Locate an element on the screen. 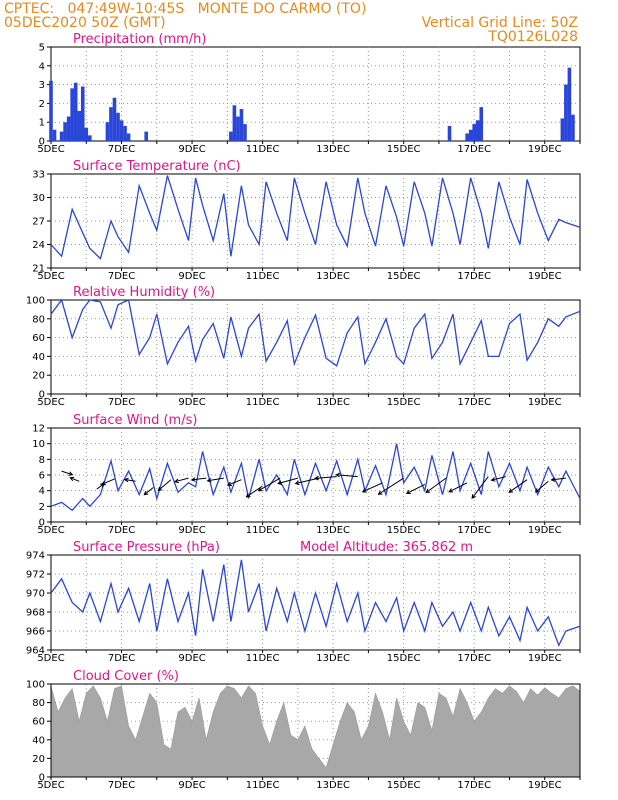 This screenshot has width=618, height=800. cloud-area is located at coordinates (315, 731).